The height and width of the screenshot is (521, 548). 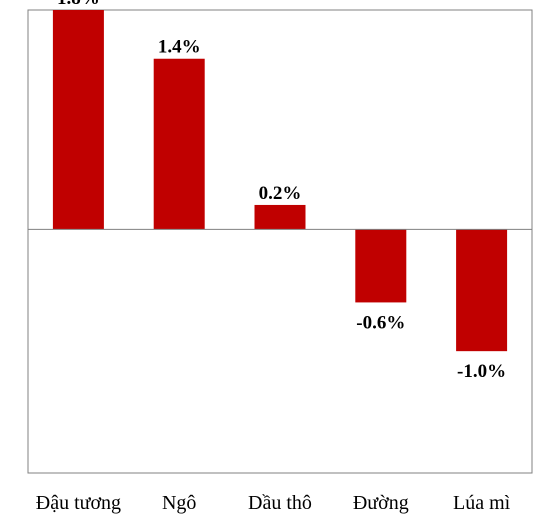 I want to click on category-label-4: Lúa mì, so click(x=482, y=503).